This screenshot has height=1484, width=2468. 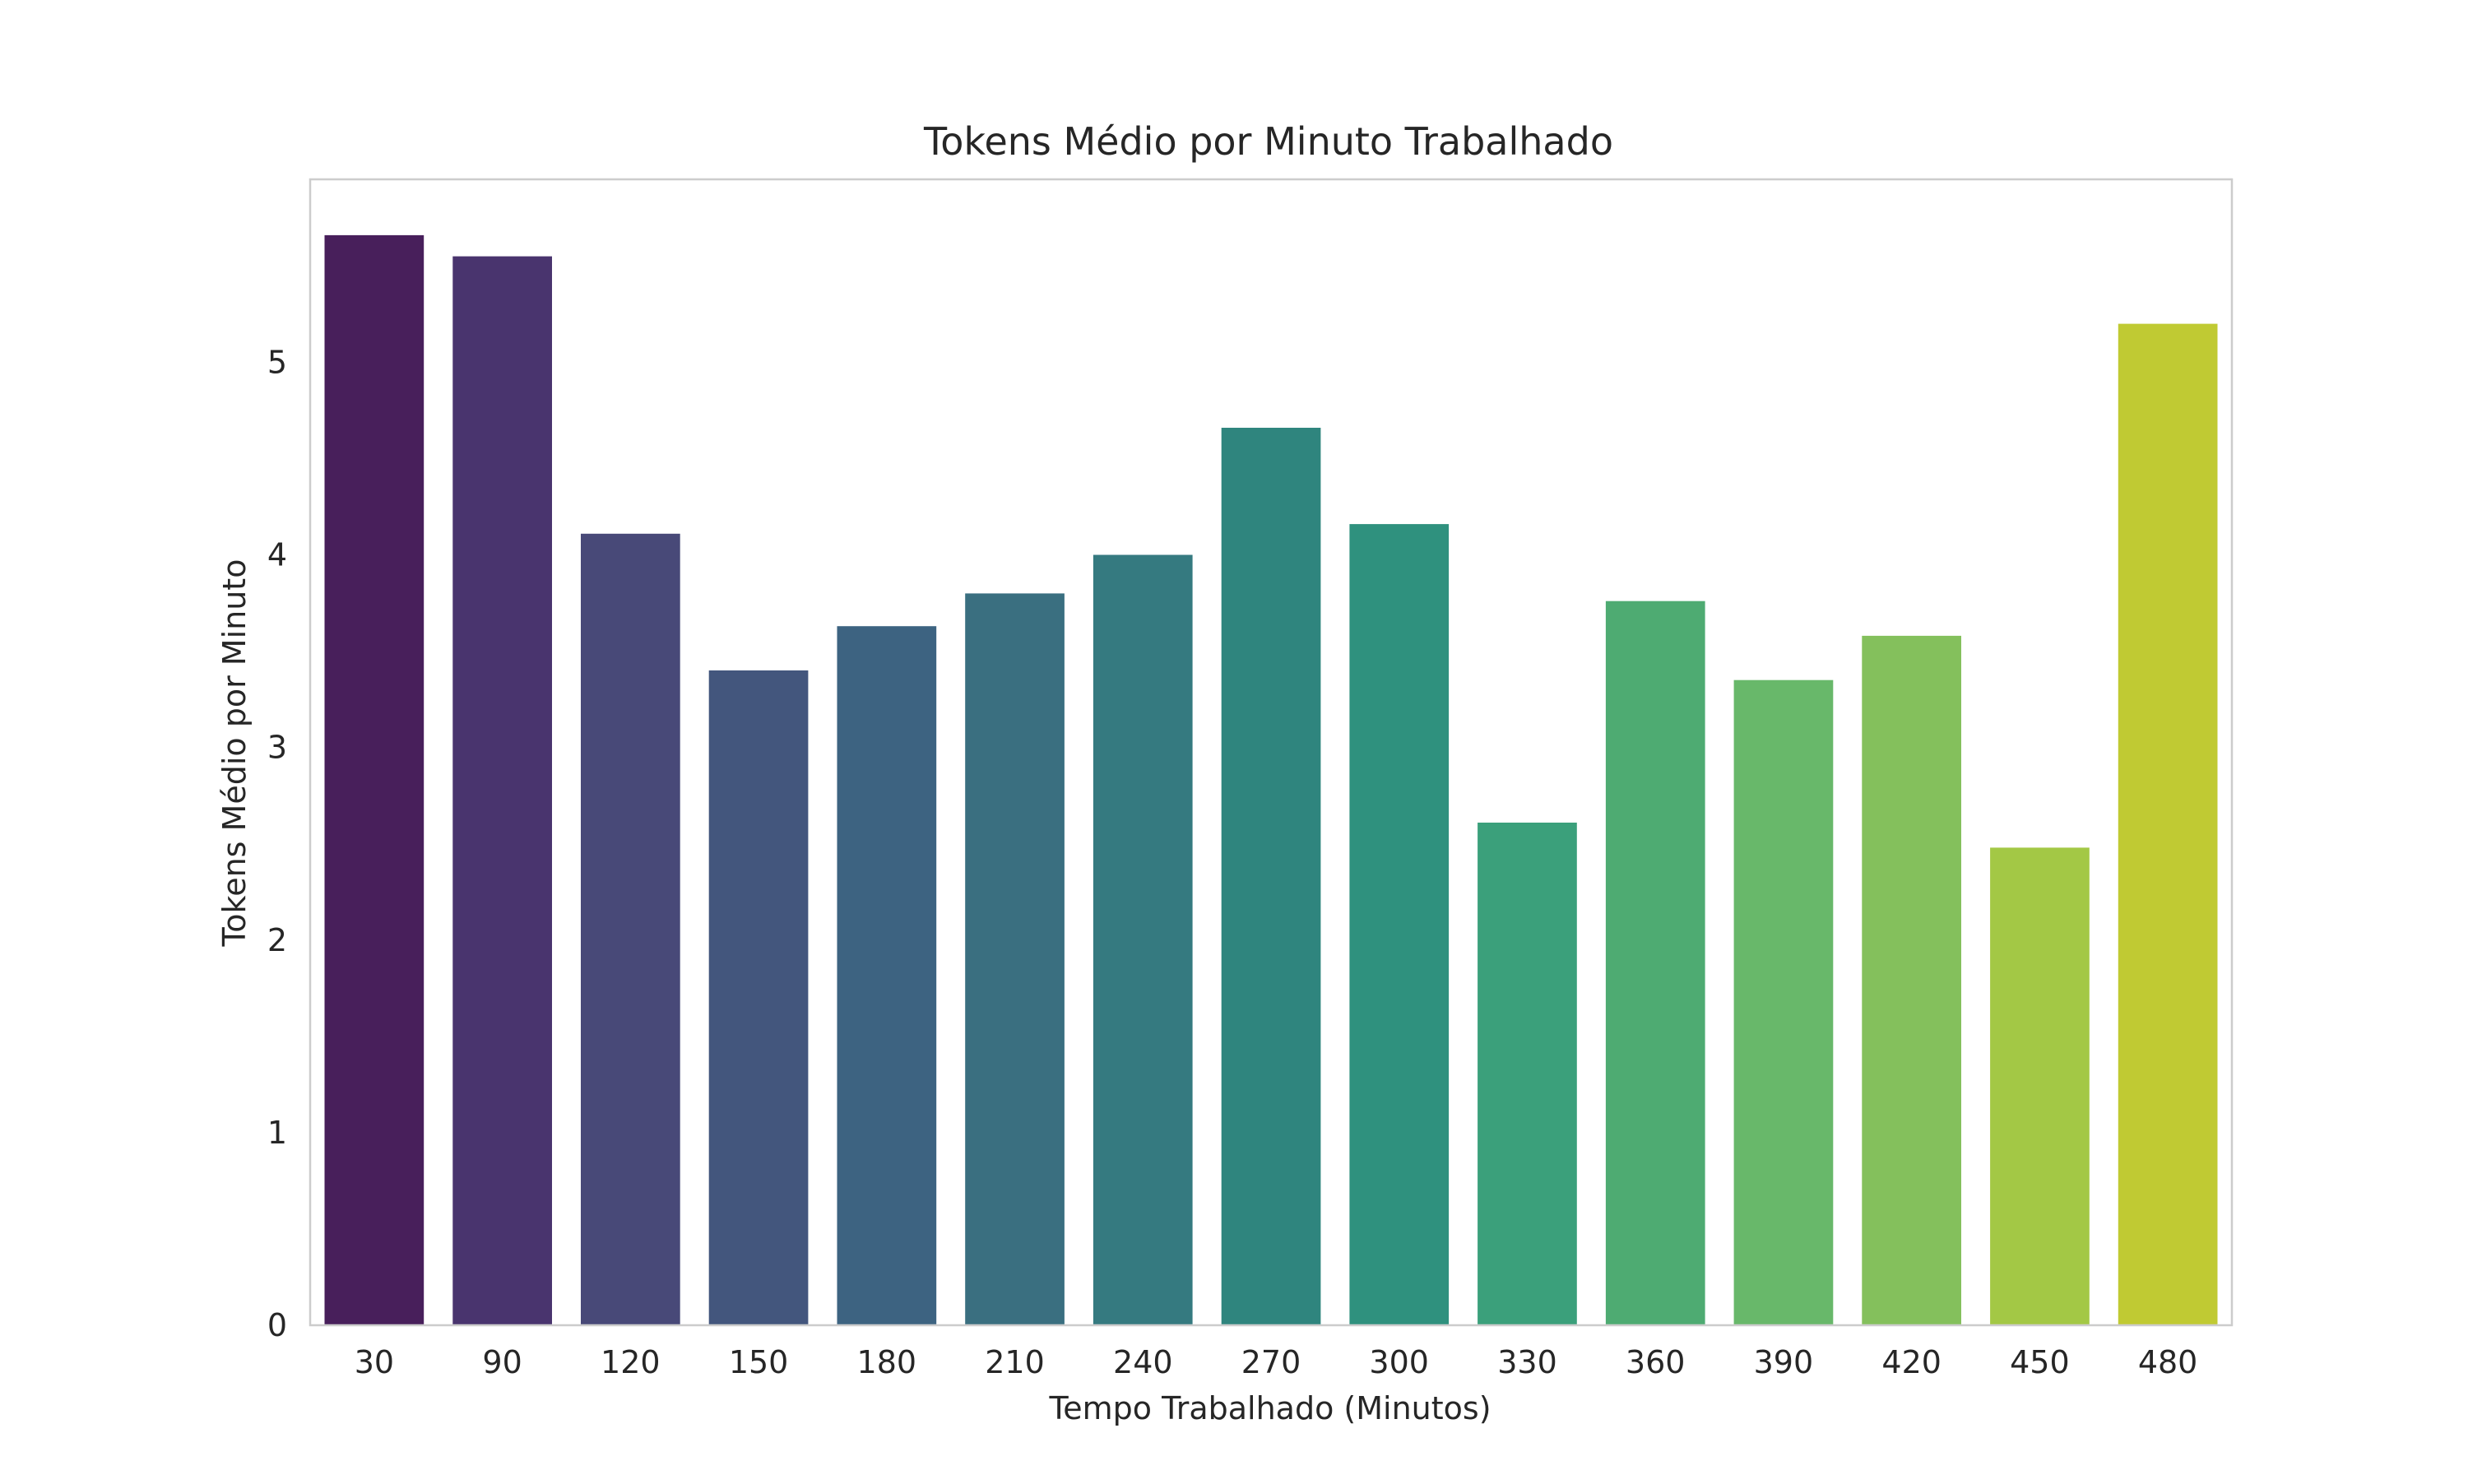 What do you see at coordinates (1143, 1362) in the screenshot?
I see `x-tick-label: 240` at bounding box center [1143, 1362].